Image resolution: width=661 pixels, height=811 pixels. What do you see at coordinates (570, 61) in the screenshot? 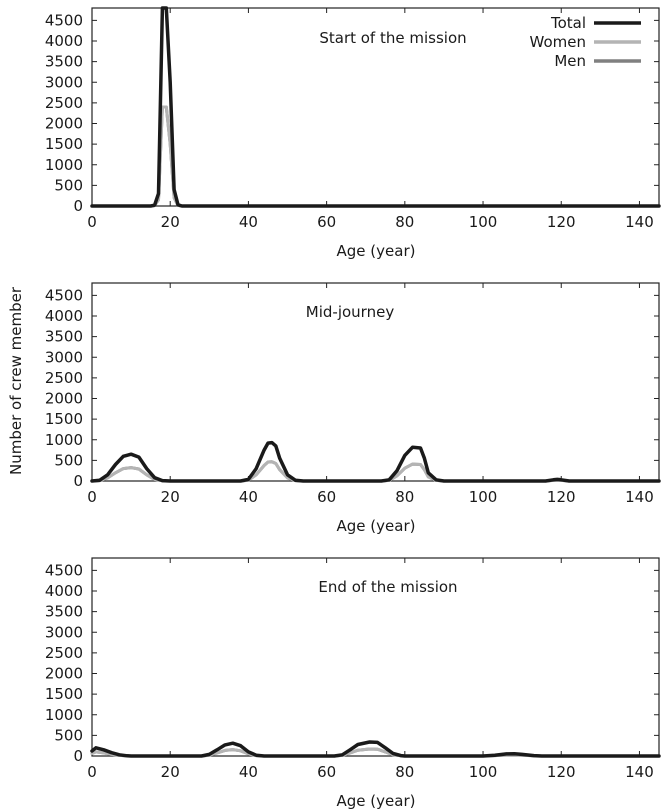
I see `legend-label-men: Men` at bounding box center [570, 61].